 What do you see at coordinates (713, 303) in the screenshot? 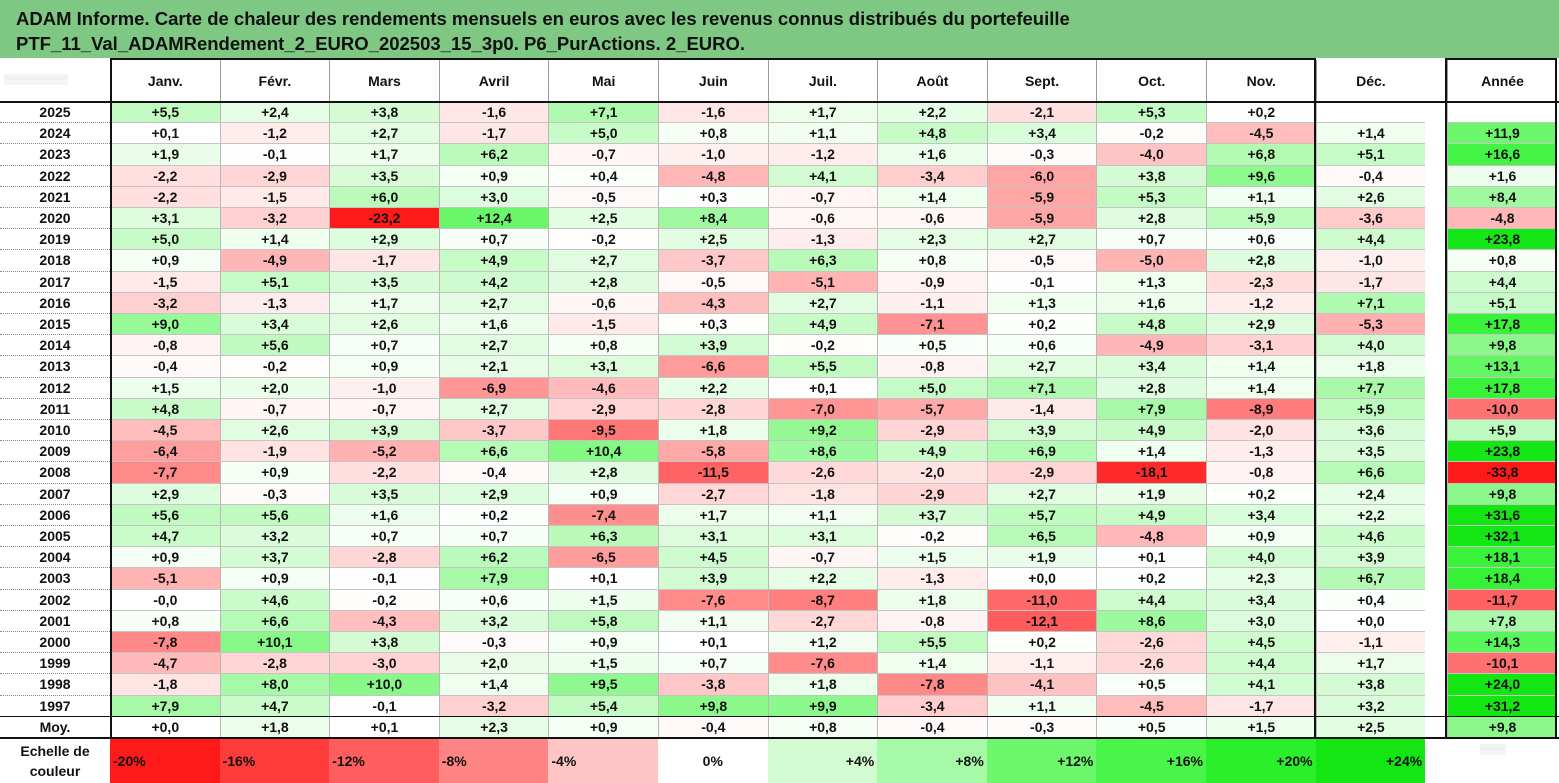
I see `month-cell: -4,3` at bounding box center [713, 303].